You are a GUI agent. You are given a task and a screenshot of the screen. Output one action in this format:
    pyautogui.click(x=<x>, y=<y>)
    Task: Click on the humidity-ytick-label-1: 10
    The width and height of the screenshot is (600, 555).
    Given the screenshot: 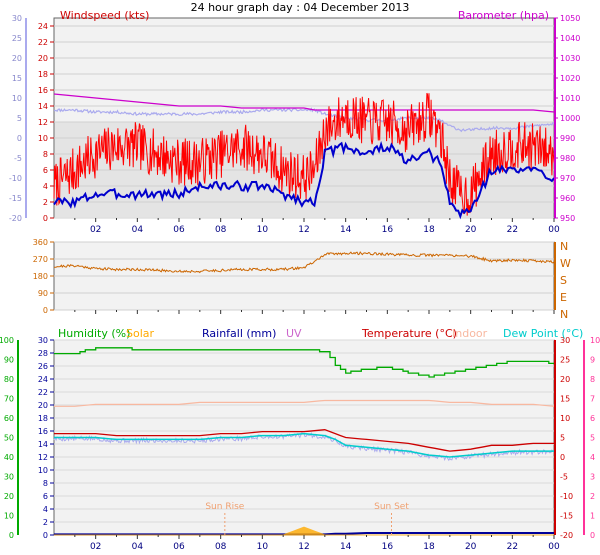 What is the action you would take?
    pyautogui.click(x=9, y=516)
    